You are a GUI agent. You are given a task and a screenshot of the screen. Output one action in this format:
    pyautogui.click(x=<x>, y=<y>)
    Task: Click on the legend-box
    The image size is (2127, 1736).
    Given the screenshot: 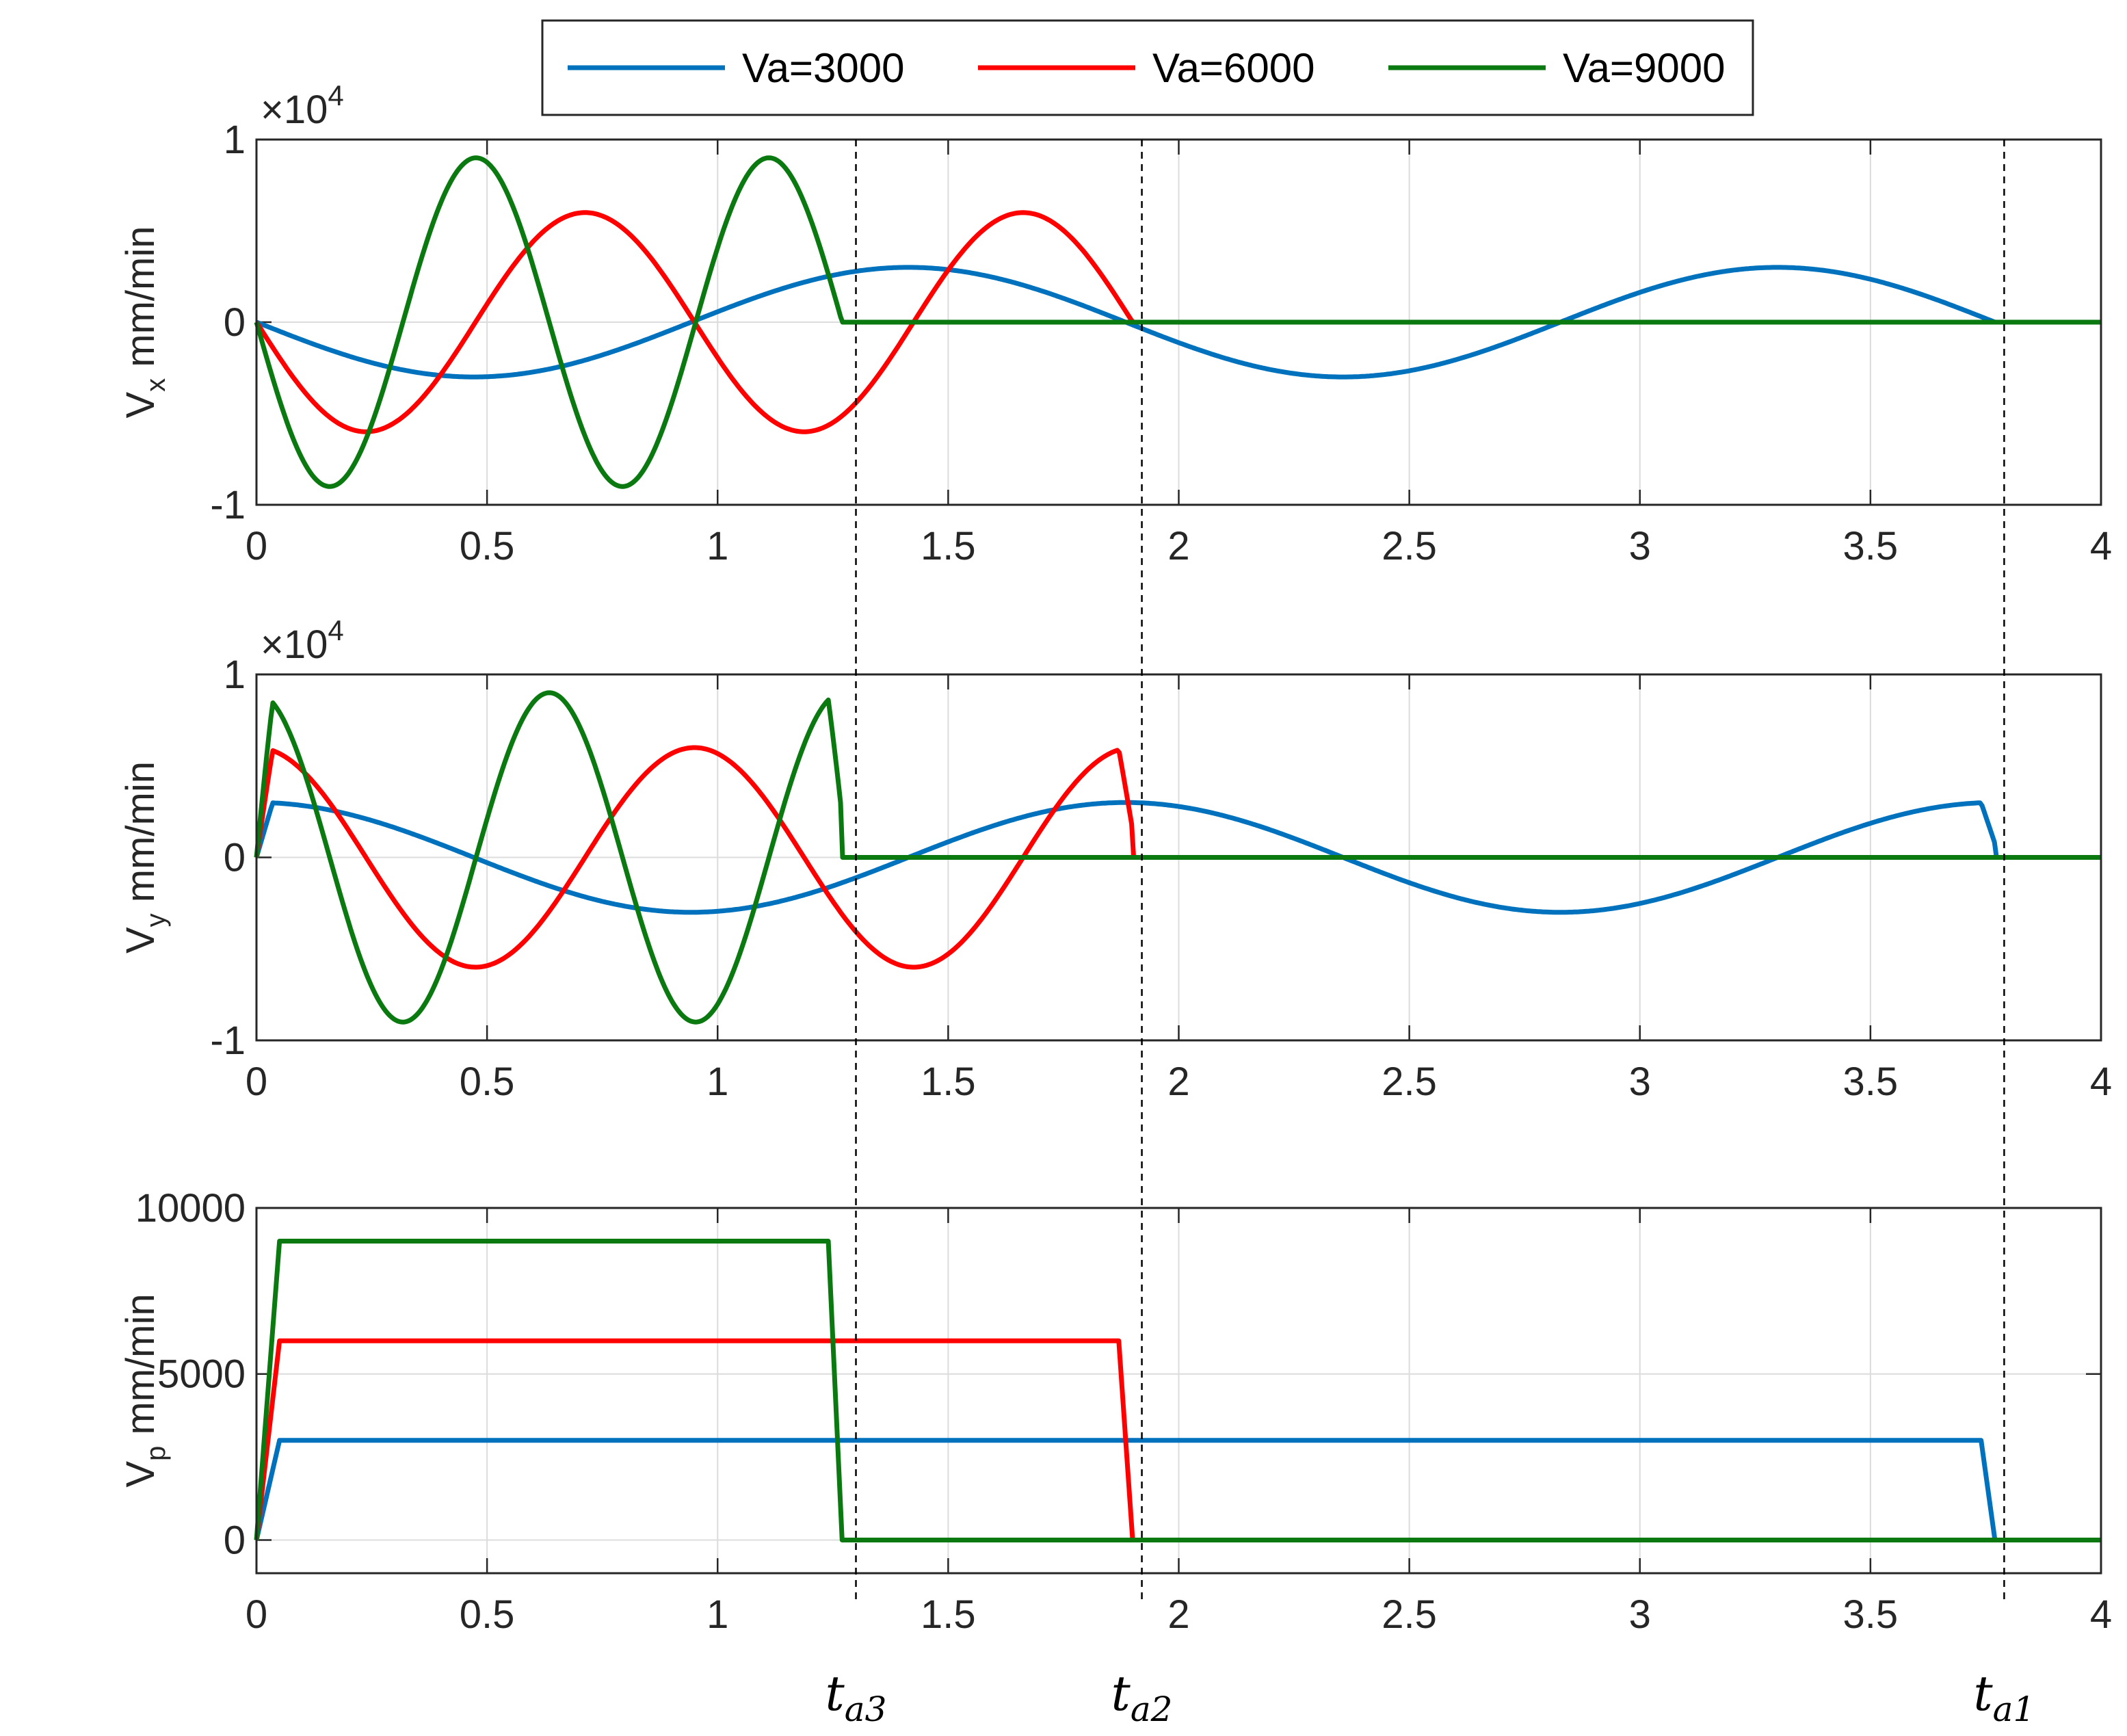 What is the action you would take?
    pyautogui.click(x=1147, y=67)
    